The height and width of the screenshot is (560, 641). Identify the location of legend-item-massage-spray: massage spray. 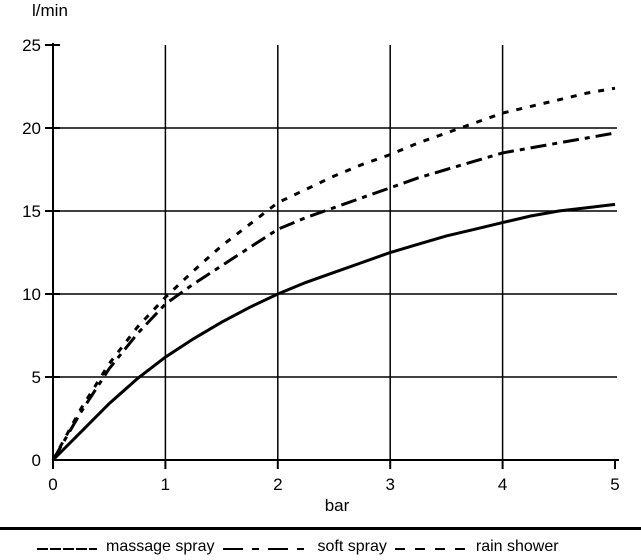
(125, 545).